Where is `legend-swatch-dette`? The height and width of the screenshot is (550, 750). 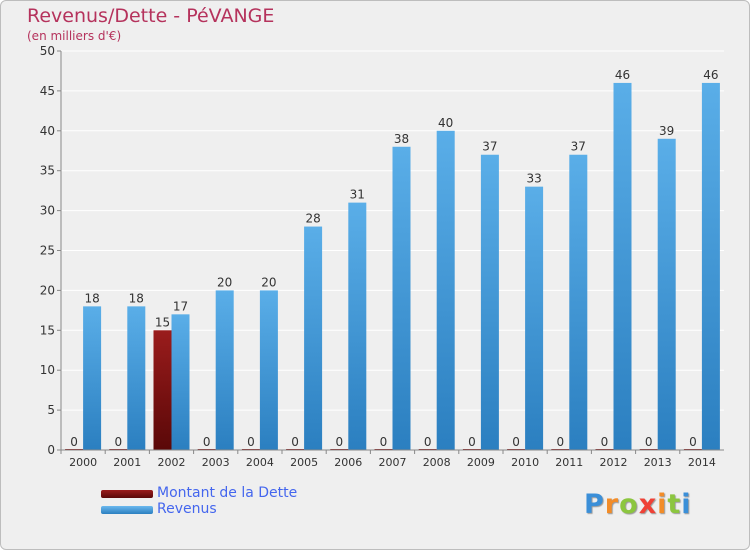
legend-swatch-dette is located at coordinates (127, 494).